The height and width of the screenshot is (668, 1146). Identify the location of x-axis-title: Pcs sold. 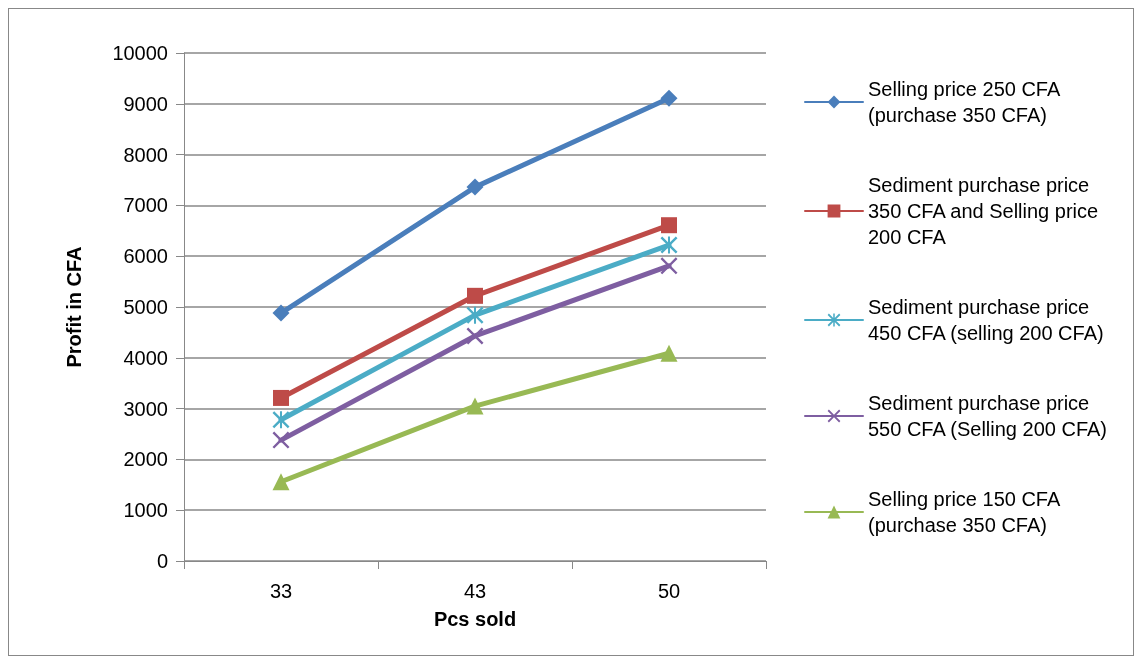
(475, 619).